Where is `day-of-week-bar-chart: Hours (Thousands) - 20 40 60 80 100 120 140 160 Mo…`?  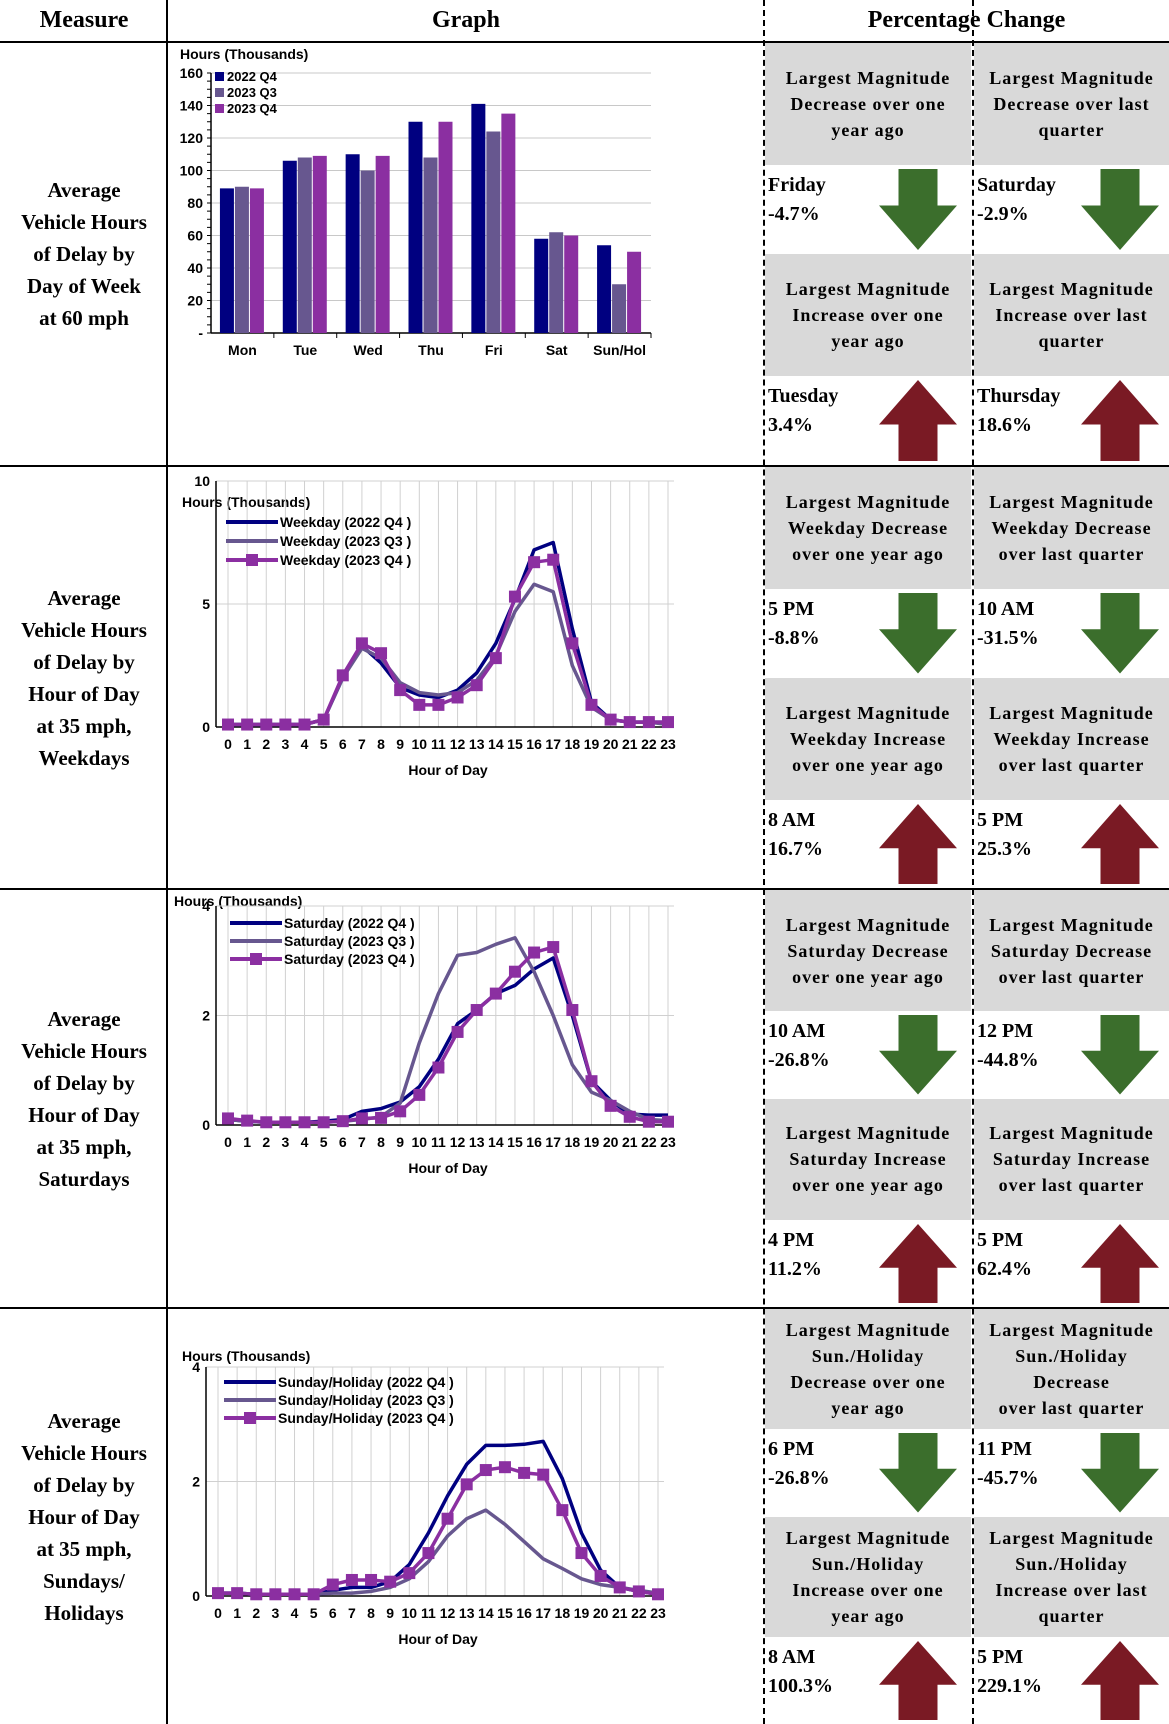 day-of-week-bar-chart: Hours (Thousands) - 20 40 60 80 100 120 140 160 Mo… is located at coordinates (416, 202).